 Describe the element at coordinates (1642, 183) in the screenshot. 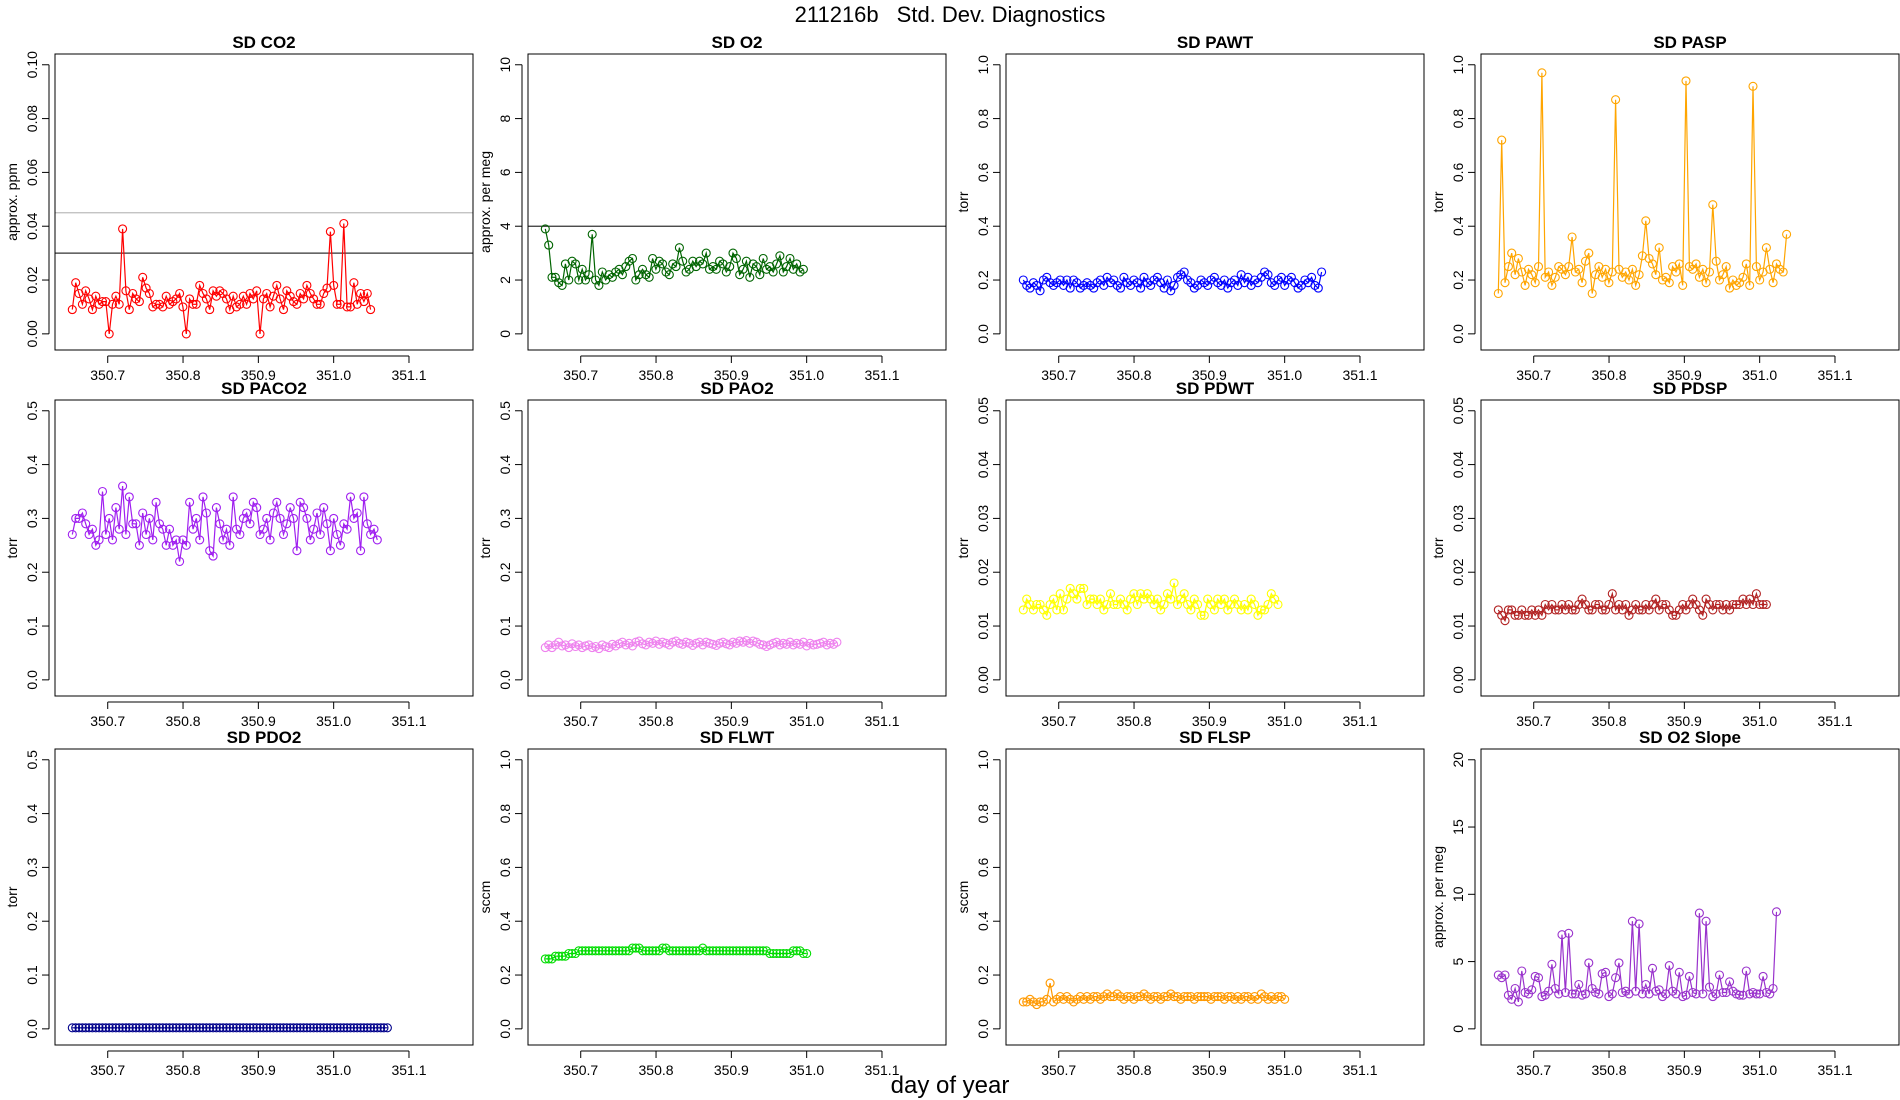

I see `series-line` at that location.